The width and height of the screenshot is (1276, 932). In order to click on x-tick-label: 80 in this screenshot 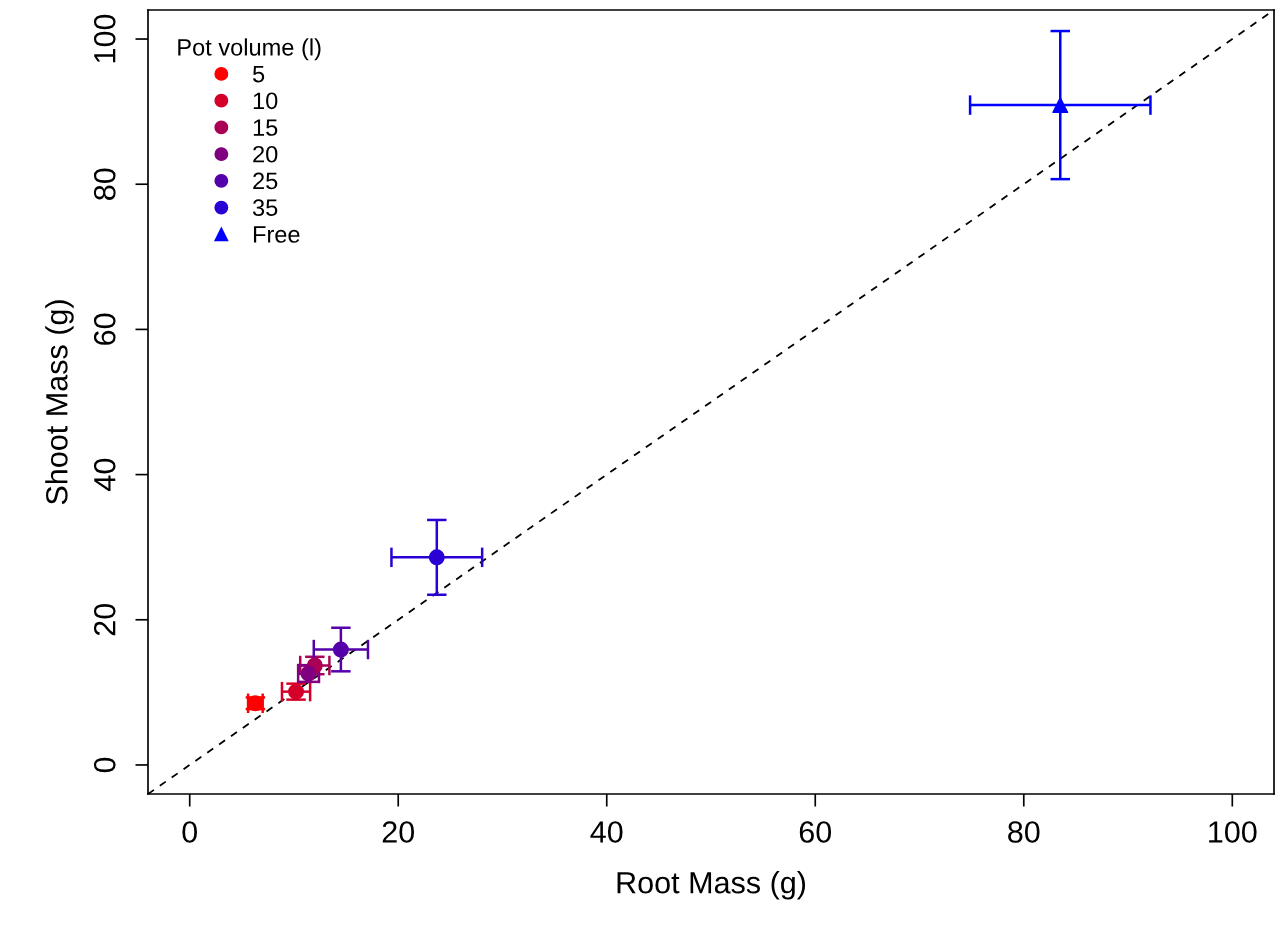, I will do `click(1024, 832)`.